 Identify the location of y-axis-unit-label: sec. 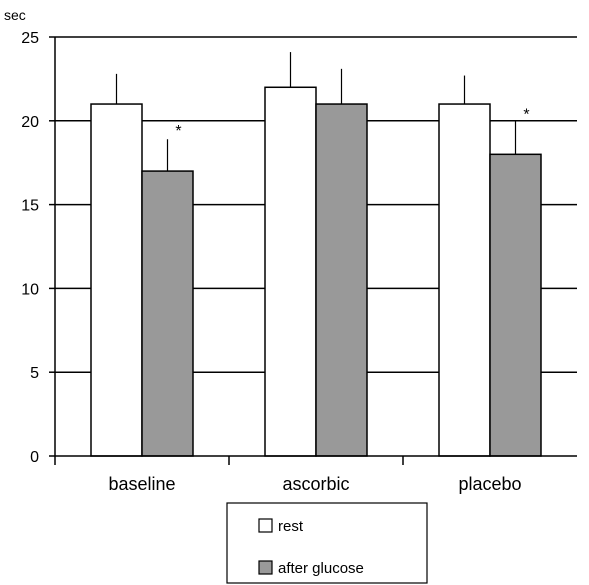
(15, 15).